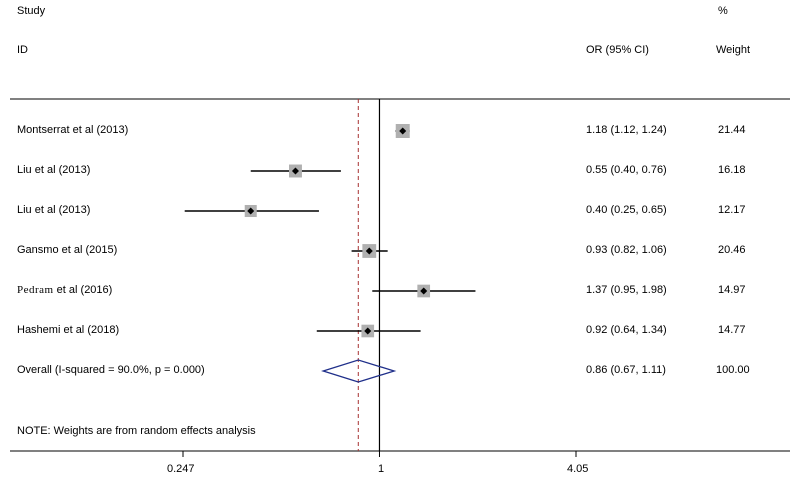 The width and height of the screenshot is (800, 492). I want to click on study-label-3: Liu et al (2013), so click(54, 210).